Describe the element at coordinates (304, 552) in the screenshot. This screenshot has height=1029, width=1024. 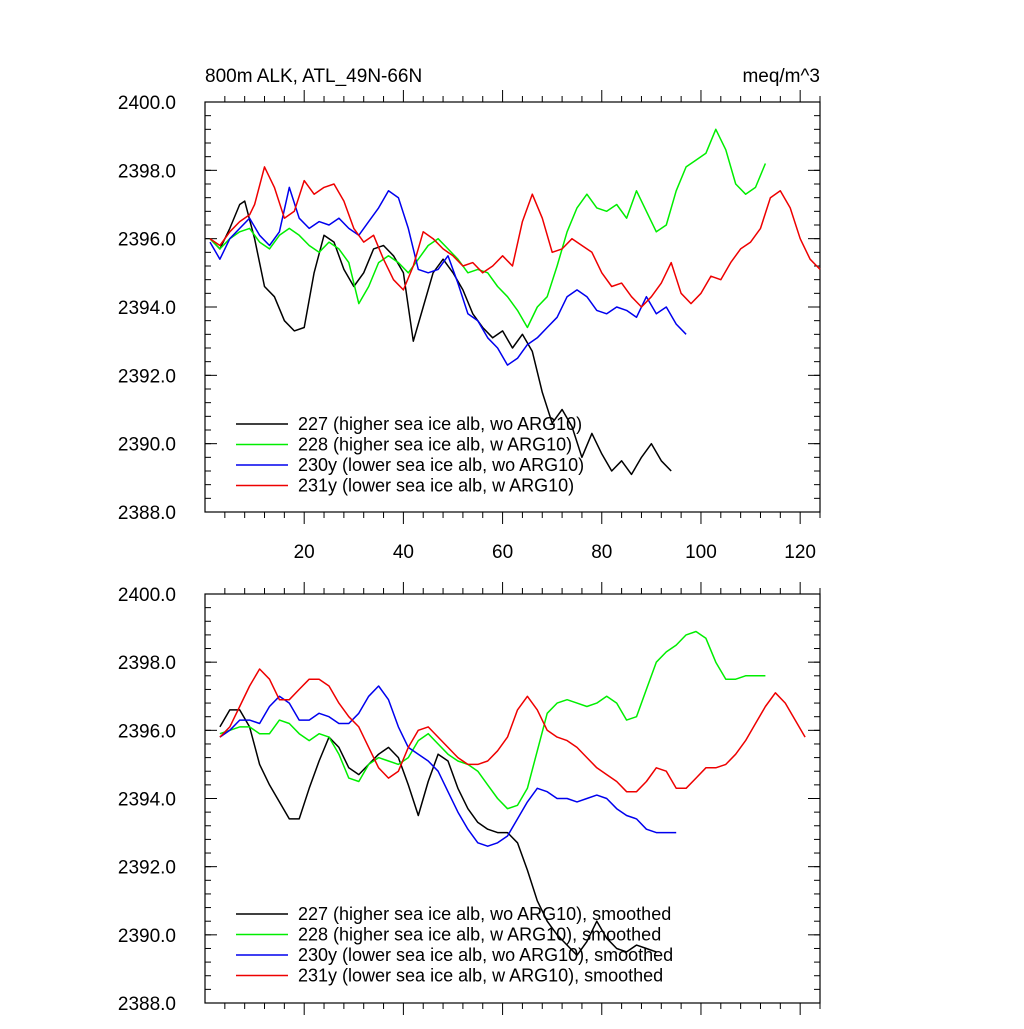
I see `x-tick-label: 20` at that location.